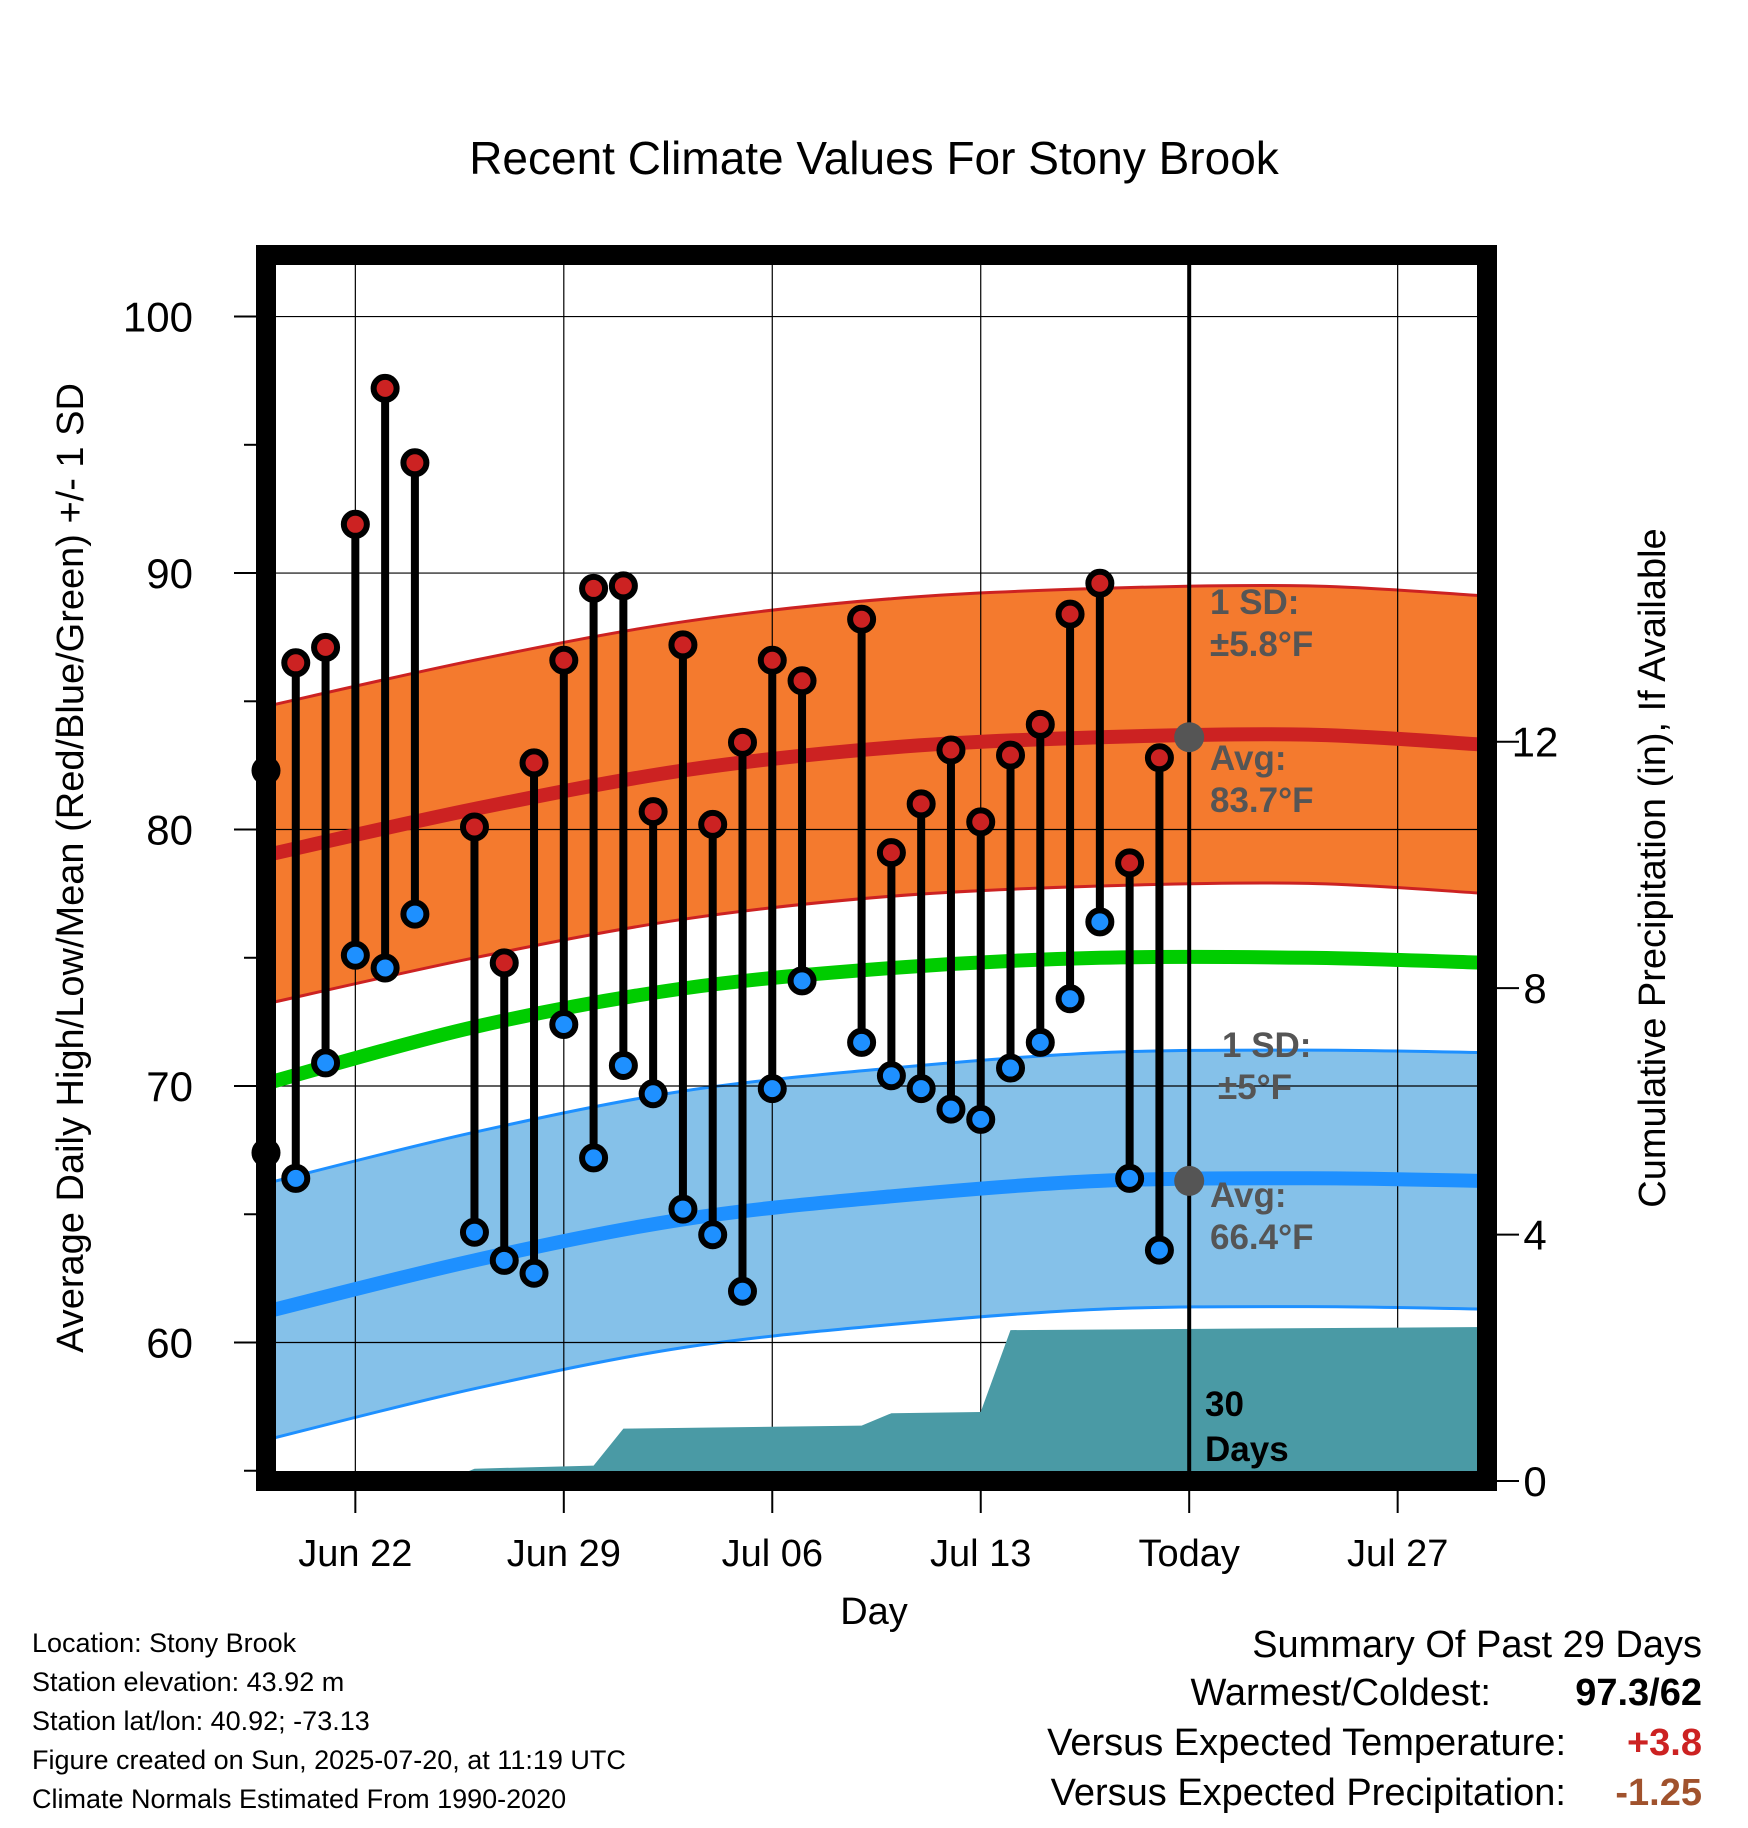 The height and width of the screenshot is (1828, 1748). What do you see at coordinates (1266, 1045) in the screenshot?
I see `low-sd-label: 1 SD:` at bounding box center [1266, 1045].